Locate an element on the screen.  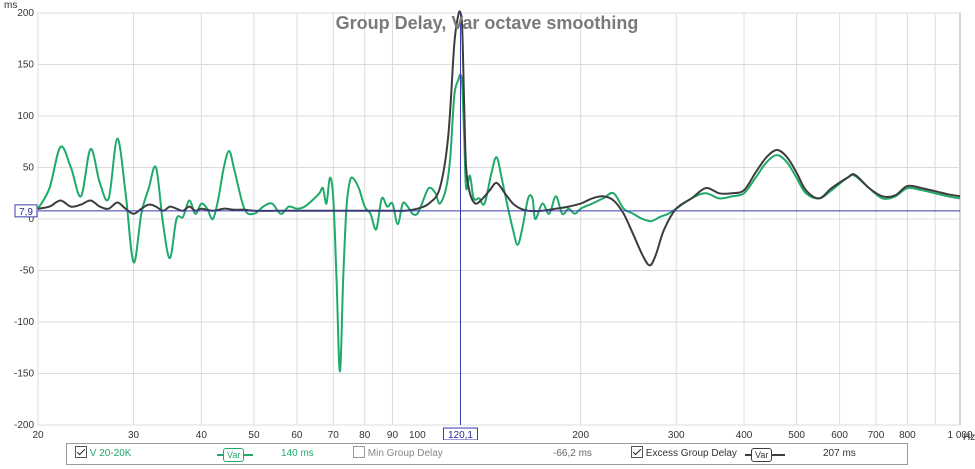
x-tick-label: 80 is located at coordinates (365, 435).